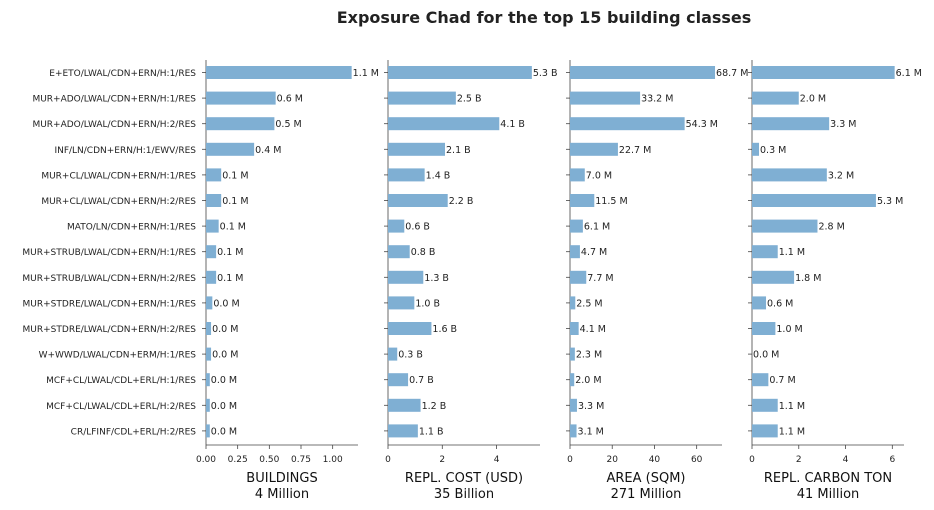  Describe the element at coordinates (434, 406) in the screenshot. I see `bar-value-label: 1.2 B` at that location.